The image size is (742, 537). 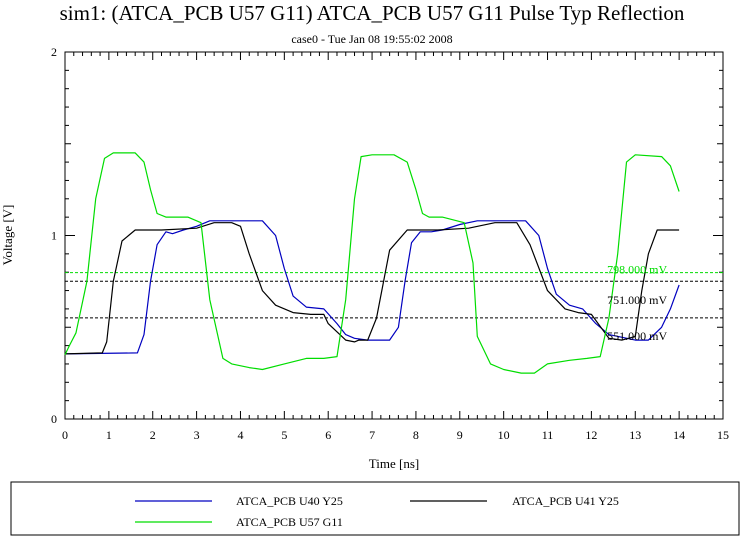 I want to click on reference-label: 551.000 mV, so click(x=637, y=336).